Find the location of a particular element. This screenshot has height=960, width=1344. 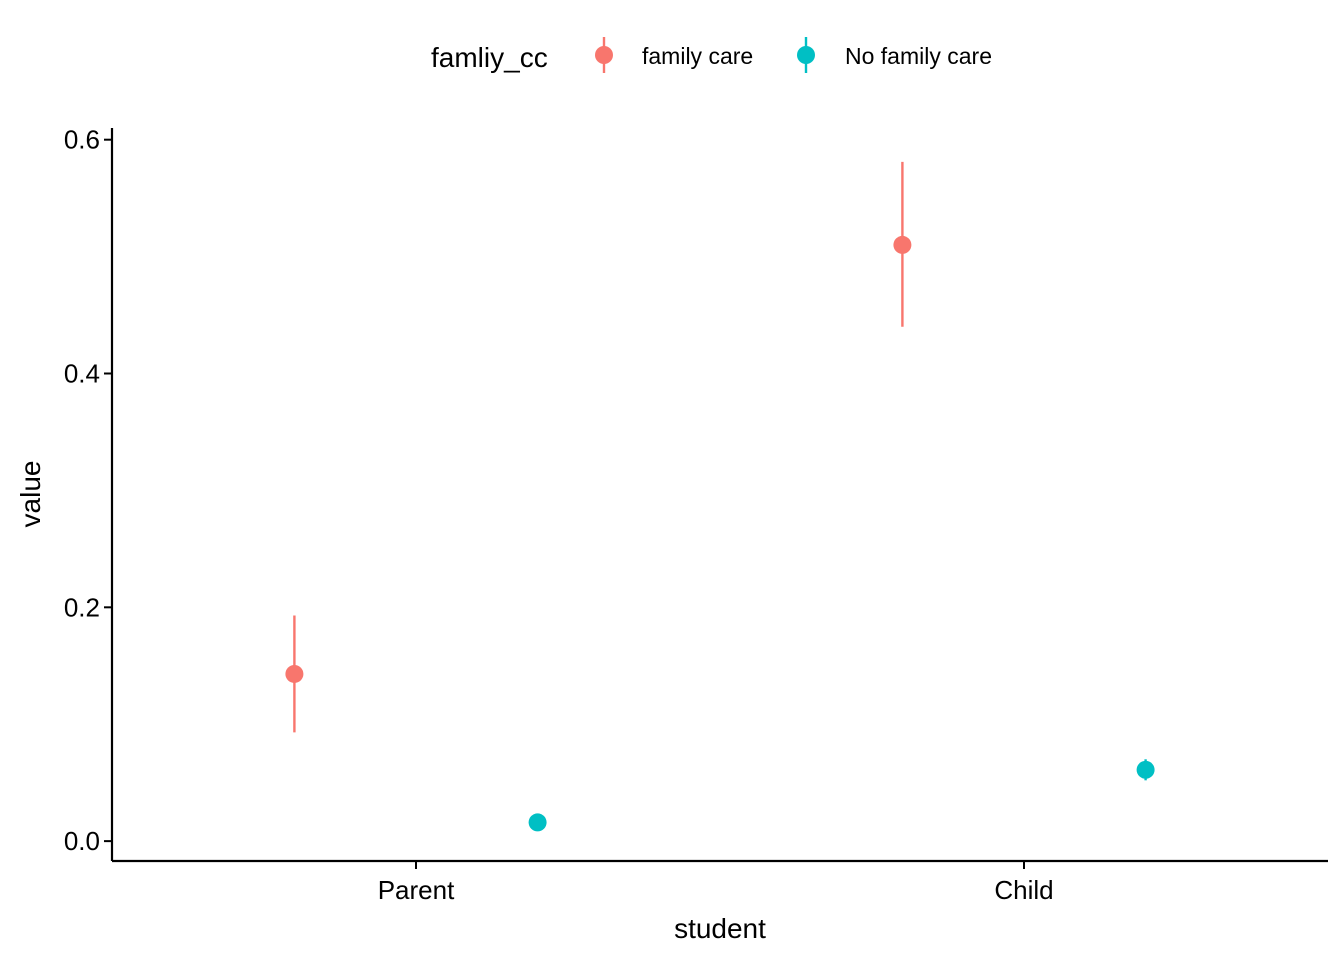

legend-title: famliy_cc is located at coordinates (489, 57).